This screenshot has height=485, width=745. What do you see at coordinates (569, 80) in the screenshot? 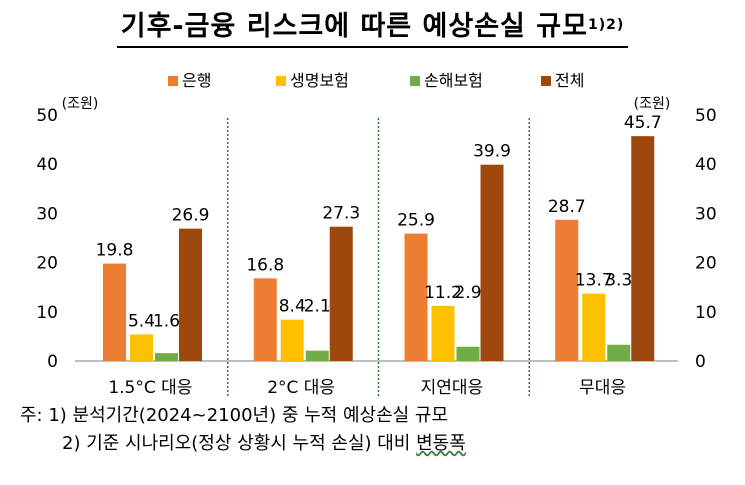
I see `legend-label: 전체` at bounding box center [569, 80].